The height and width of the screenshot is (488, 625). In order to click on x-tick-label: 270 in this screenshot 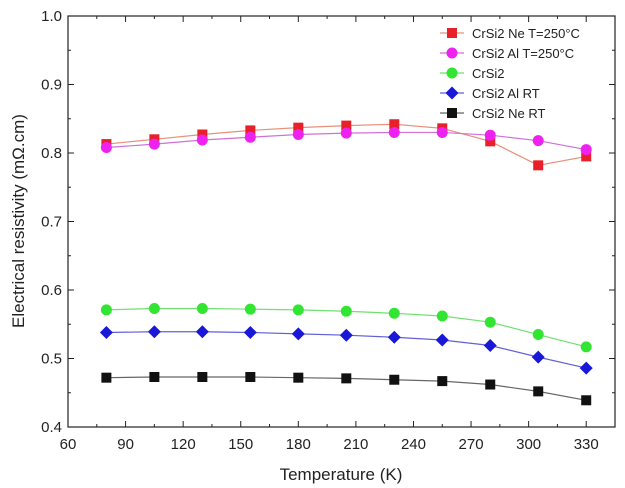, I will do `click(471, 444)`.